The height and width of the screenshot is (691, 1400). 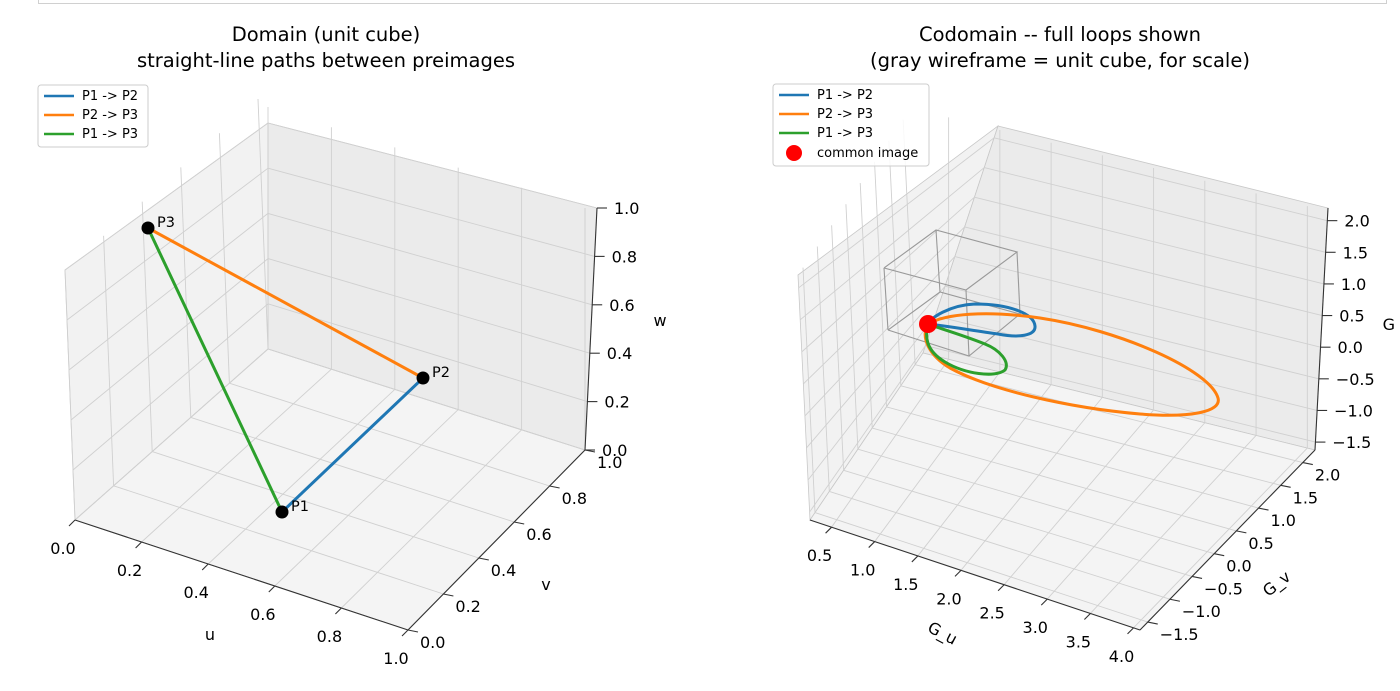 I want to click on l-z-axis-line, so click(x=591, y=329).